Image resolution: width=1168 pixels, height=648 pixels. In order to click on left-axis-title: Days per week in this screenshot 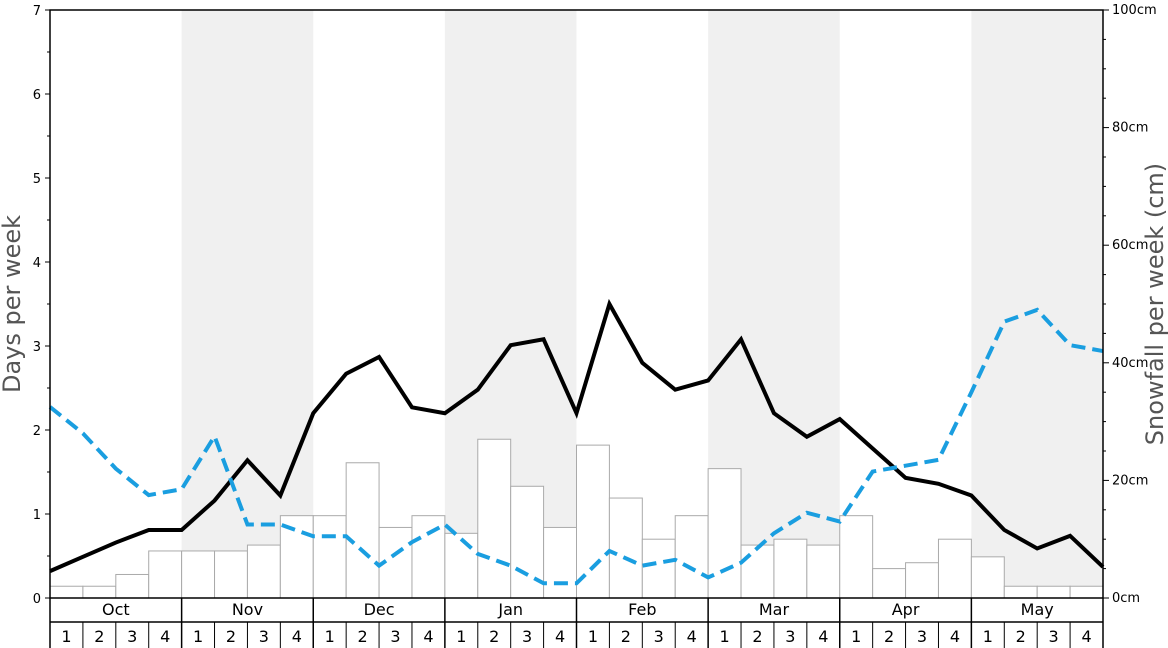, I will do `click(13, 304)`.